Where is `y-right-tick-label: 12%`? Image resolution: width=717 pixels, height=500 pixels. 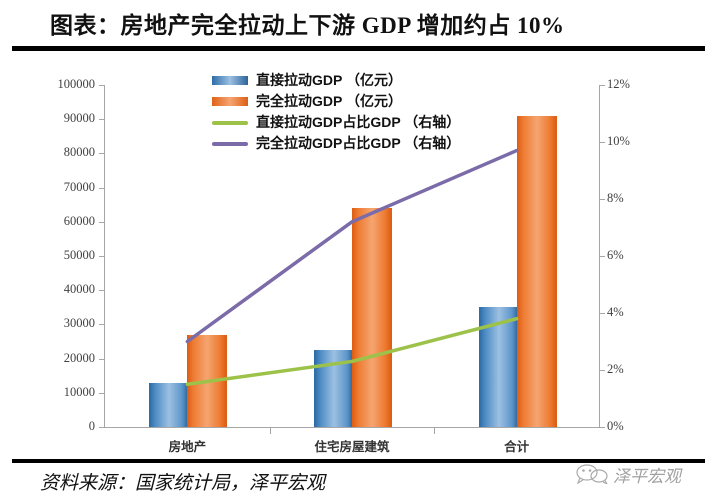 y-right-tick-label: 12% is located at coordinates (618, 84).